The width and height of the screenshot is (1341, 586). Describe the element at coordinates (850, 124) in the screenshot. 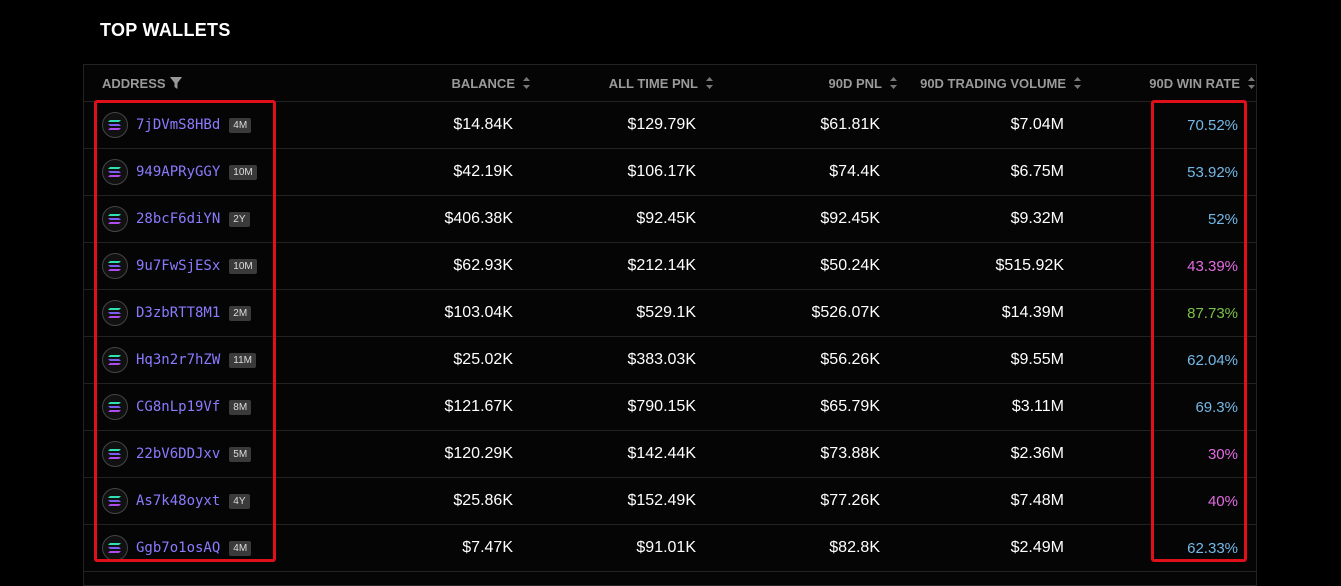

I see `value-cell: $61.81K` at that location.